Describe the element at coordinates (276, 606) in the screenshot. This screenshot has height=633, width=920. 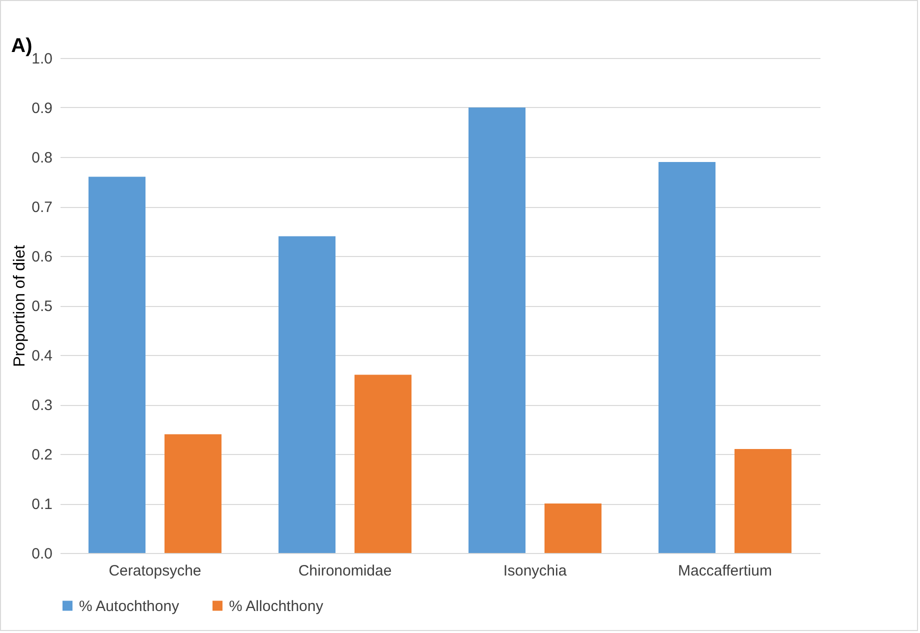
I see `legend-label: % Allochthony` at that location.